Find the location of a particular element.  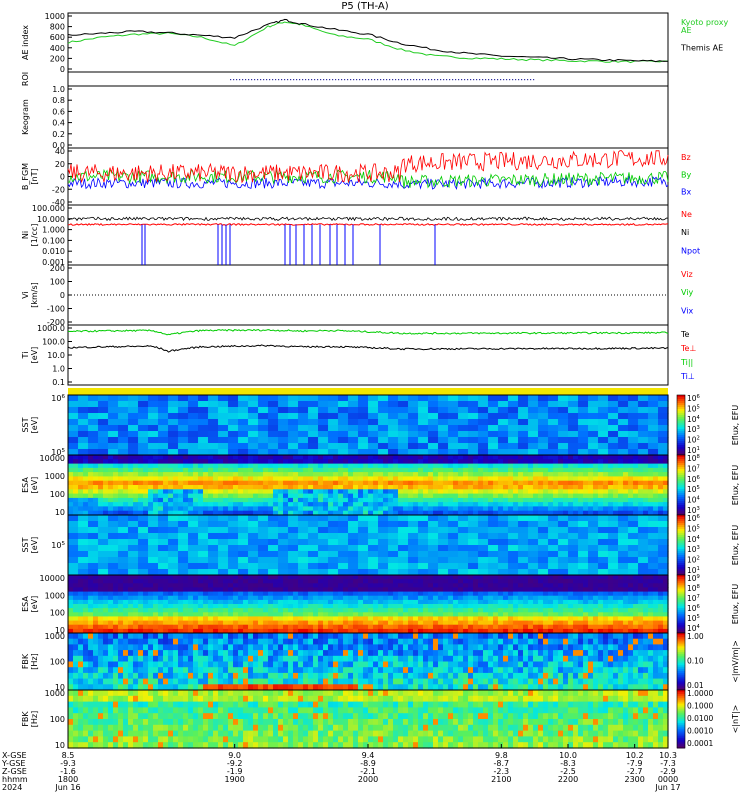

esa_elec-ylabel: ESA is located at coordinates (25, 604).